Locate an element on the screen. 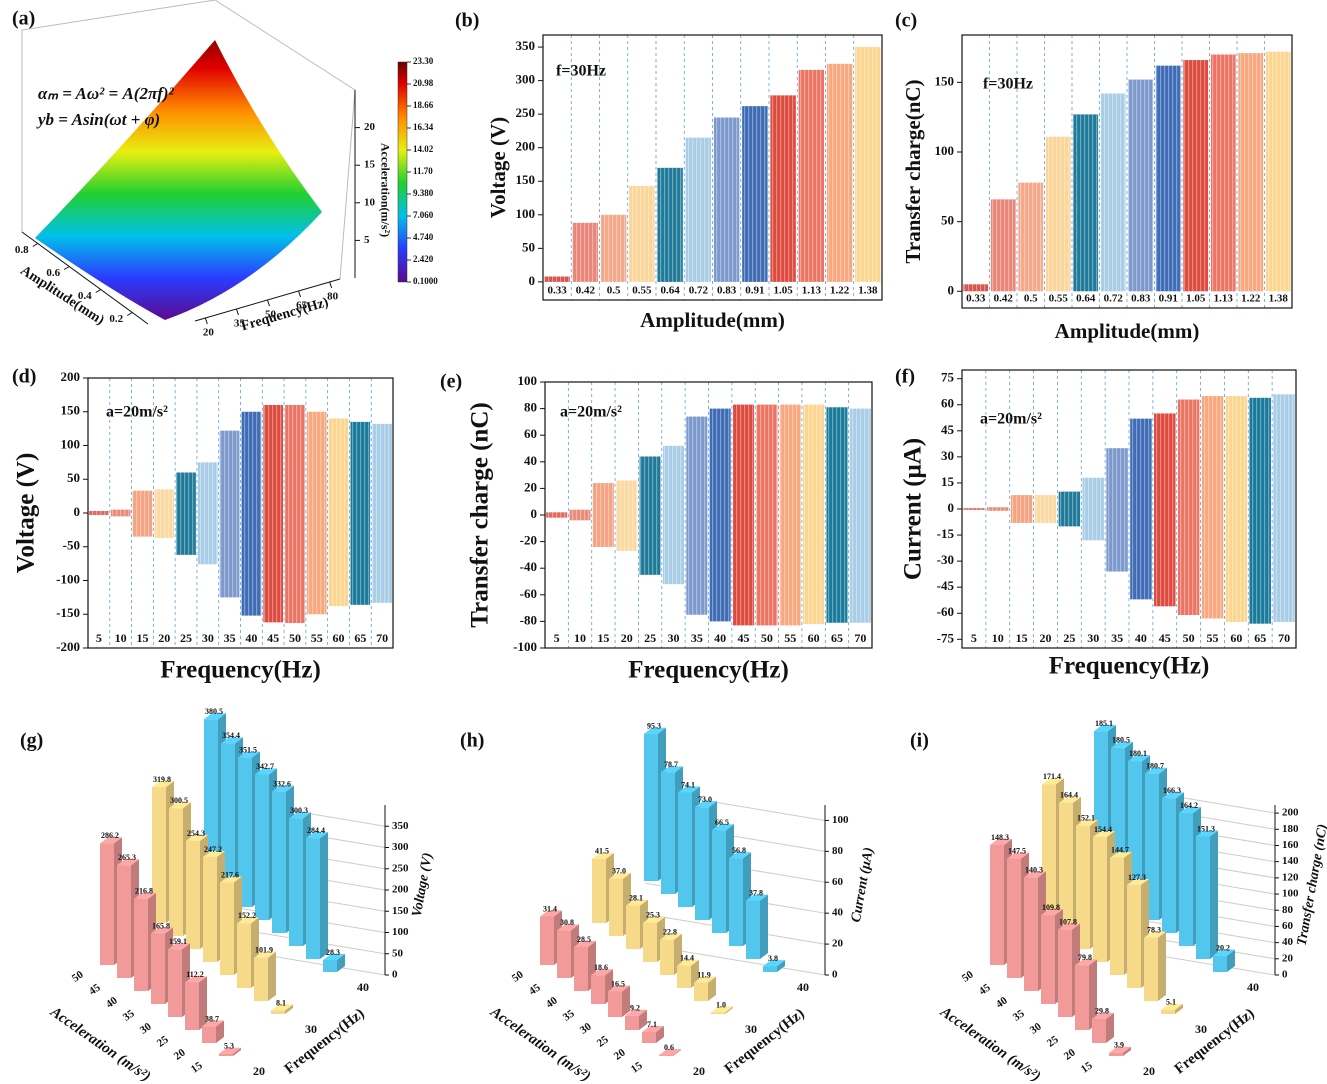 The image size is (1327, 1084). x-tick-label: 55 is located at coordinates (317, 638).